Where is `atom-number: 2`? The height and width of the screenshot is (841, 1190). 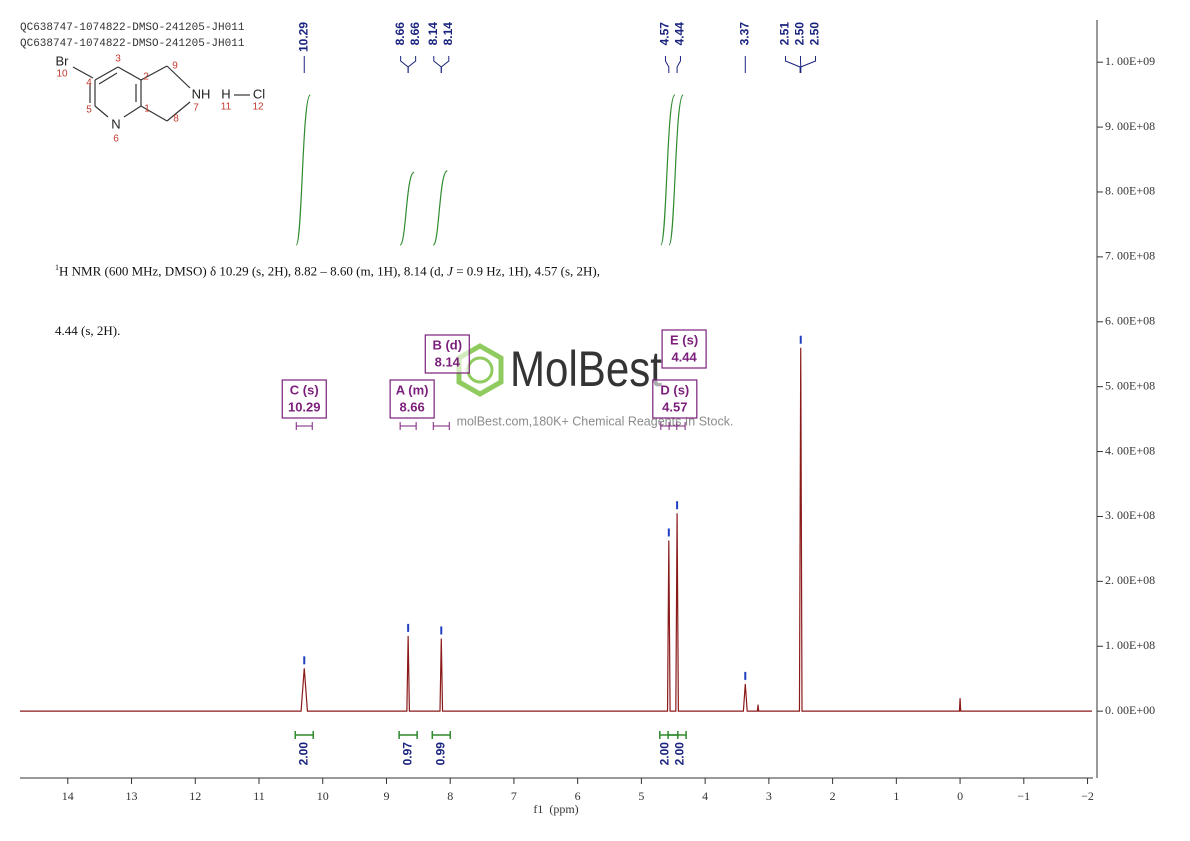 atom-number: 2 is located at coordinates (146, 77).